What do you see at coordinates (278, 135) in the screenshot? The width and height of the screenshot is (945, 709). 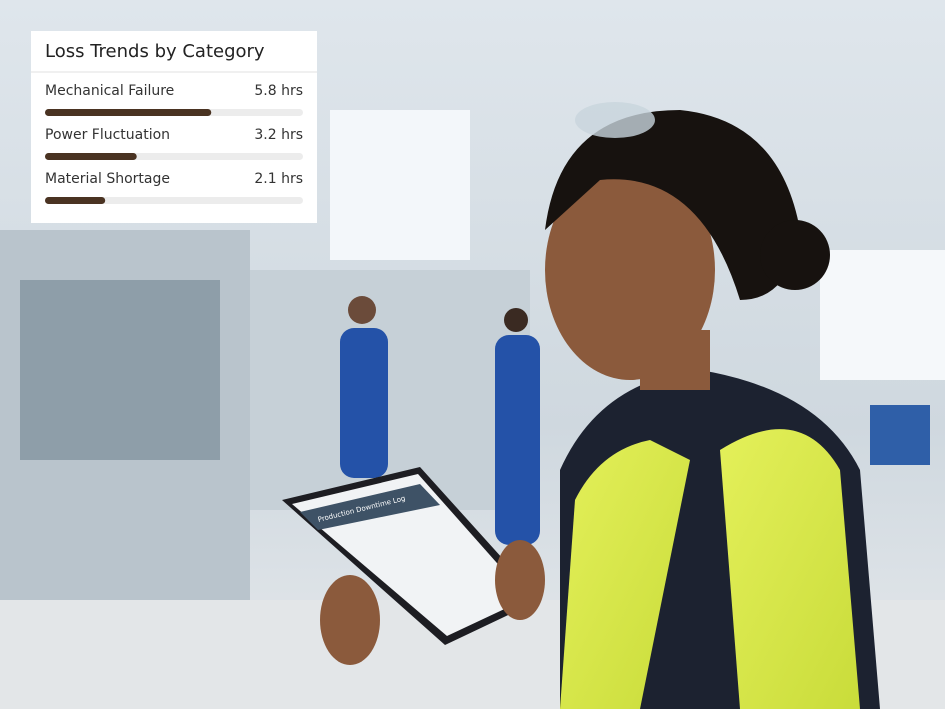 I see `value-label: 3.2 hrs` at bounding box center [278, 135].